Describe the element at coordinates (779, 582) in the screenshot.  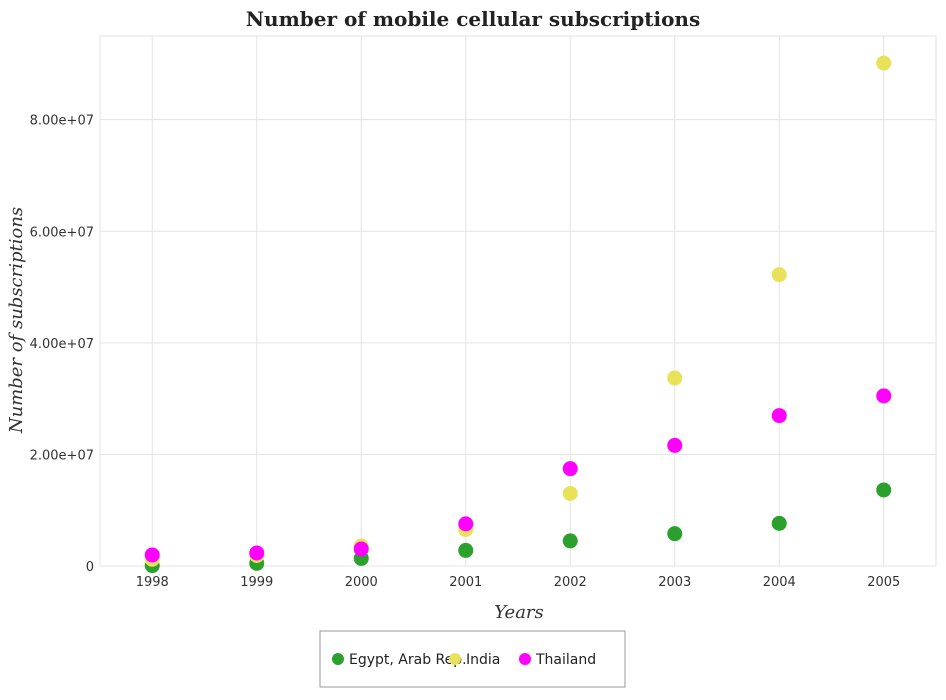
I see `x-tick-label: 2004` at that location.